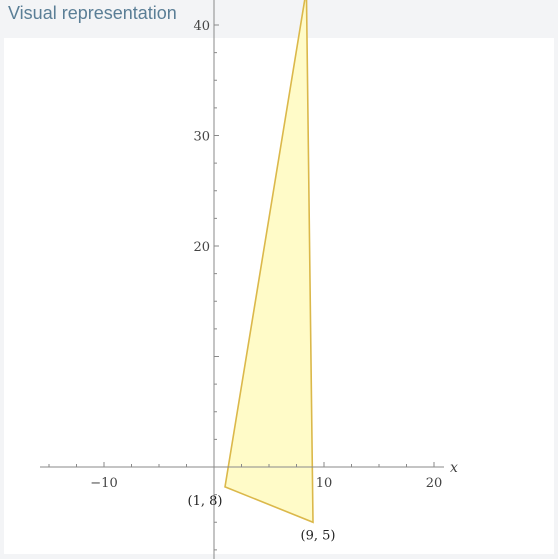 This screenshot has height=559, width=558. What do you see at coordinates (201, 137) in the screenshot?
I see `y-tick-label: 30` at bounding box center [201, 137].